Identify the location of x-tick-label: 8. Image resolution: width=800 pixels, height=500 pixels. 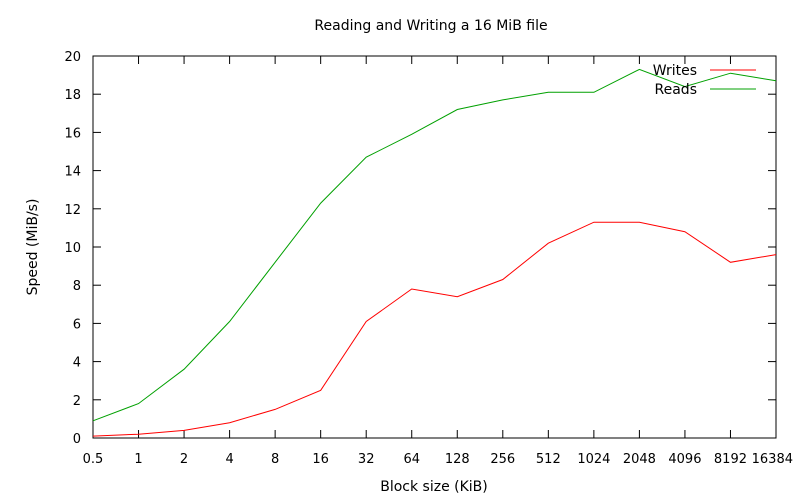
(275, 459).